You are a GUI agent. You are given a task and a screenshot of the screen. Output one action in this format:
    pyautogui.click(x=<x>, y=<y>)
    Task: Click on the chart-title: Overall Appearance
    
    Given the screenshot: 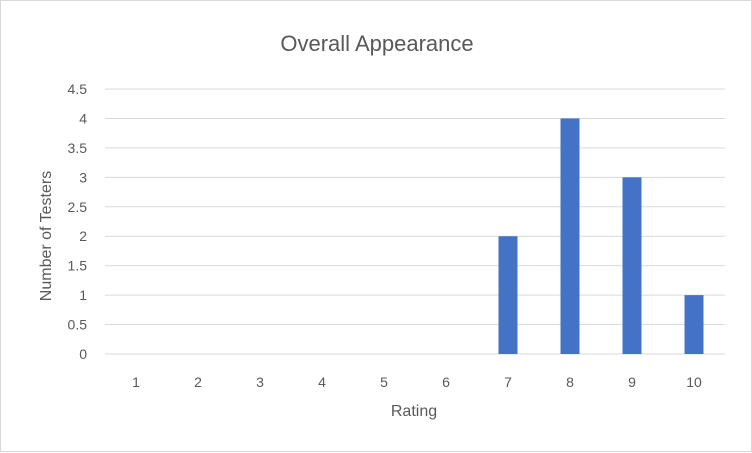 What is the action you would take?
    pyautogui.click(x=376, y=43)
    